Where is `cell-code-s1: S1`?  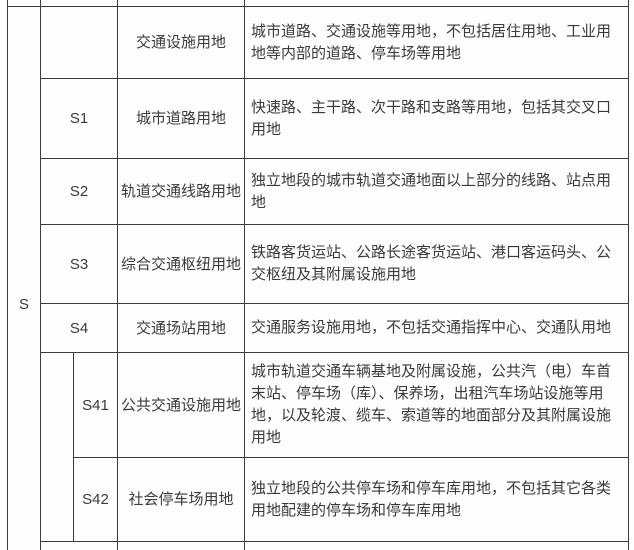 cell-code-s1: S1 is located at coordinates (79, 118).